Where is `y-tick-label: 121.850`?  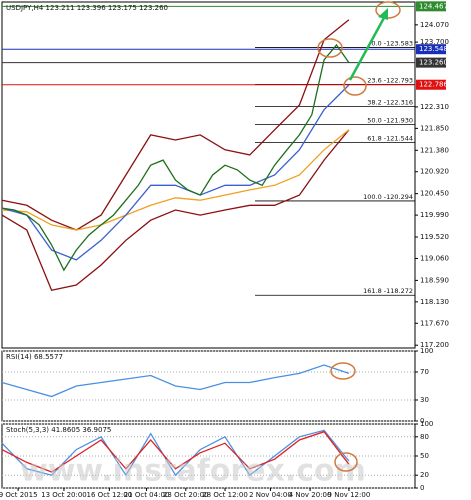
y-tick-label: 121.850 is located at coordinates (434, 128).